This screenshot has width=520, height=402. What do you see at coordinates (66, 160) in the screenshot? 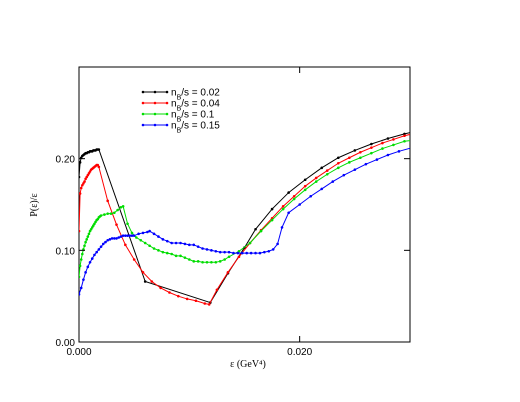
I see `y-tick-label: 0.20` at bounding box center [66, 160].